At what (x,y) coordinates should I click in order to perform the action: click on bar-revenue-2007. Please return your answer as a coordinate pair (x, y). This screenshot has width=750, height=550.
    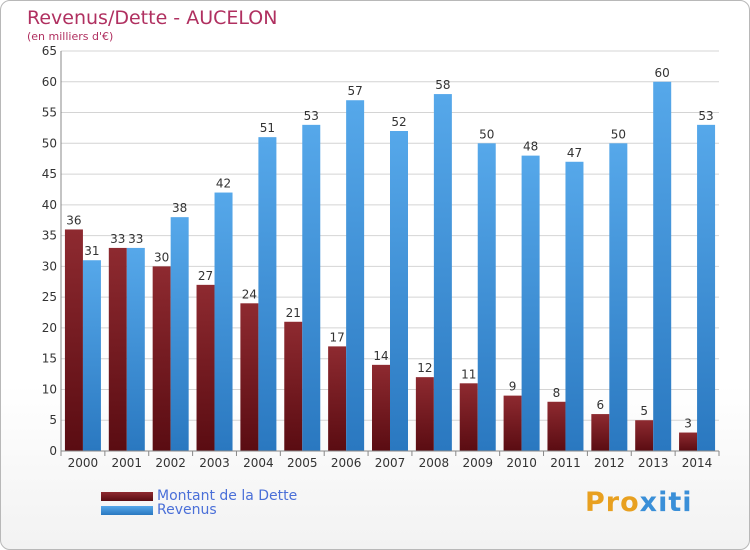
    Looking at the image, I should click on (399, 291).